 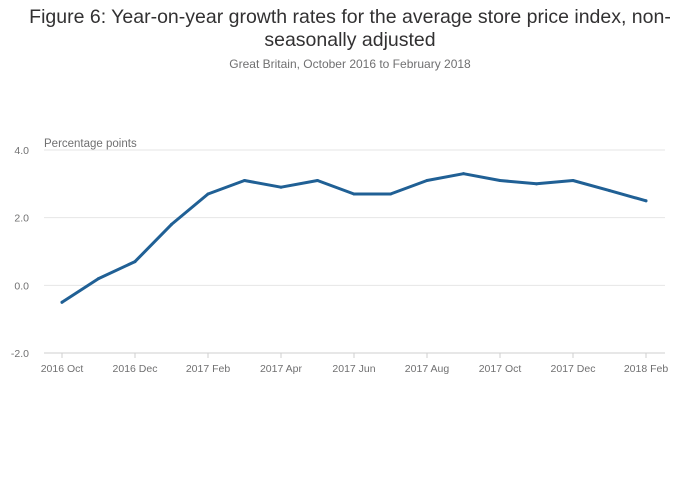 What do you see at coordinates (21, 219) in the screenshot?
I see `y-tick-label: 2.0` at bounding box center [21, 219].